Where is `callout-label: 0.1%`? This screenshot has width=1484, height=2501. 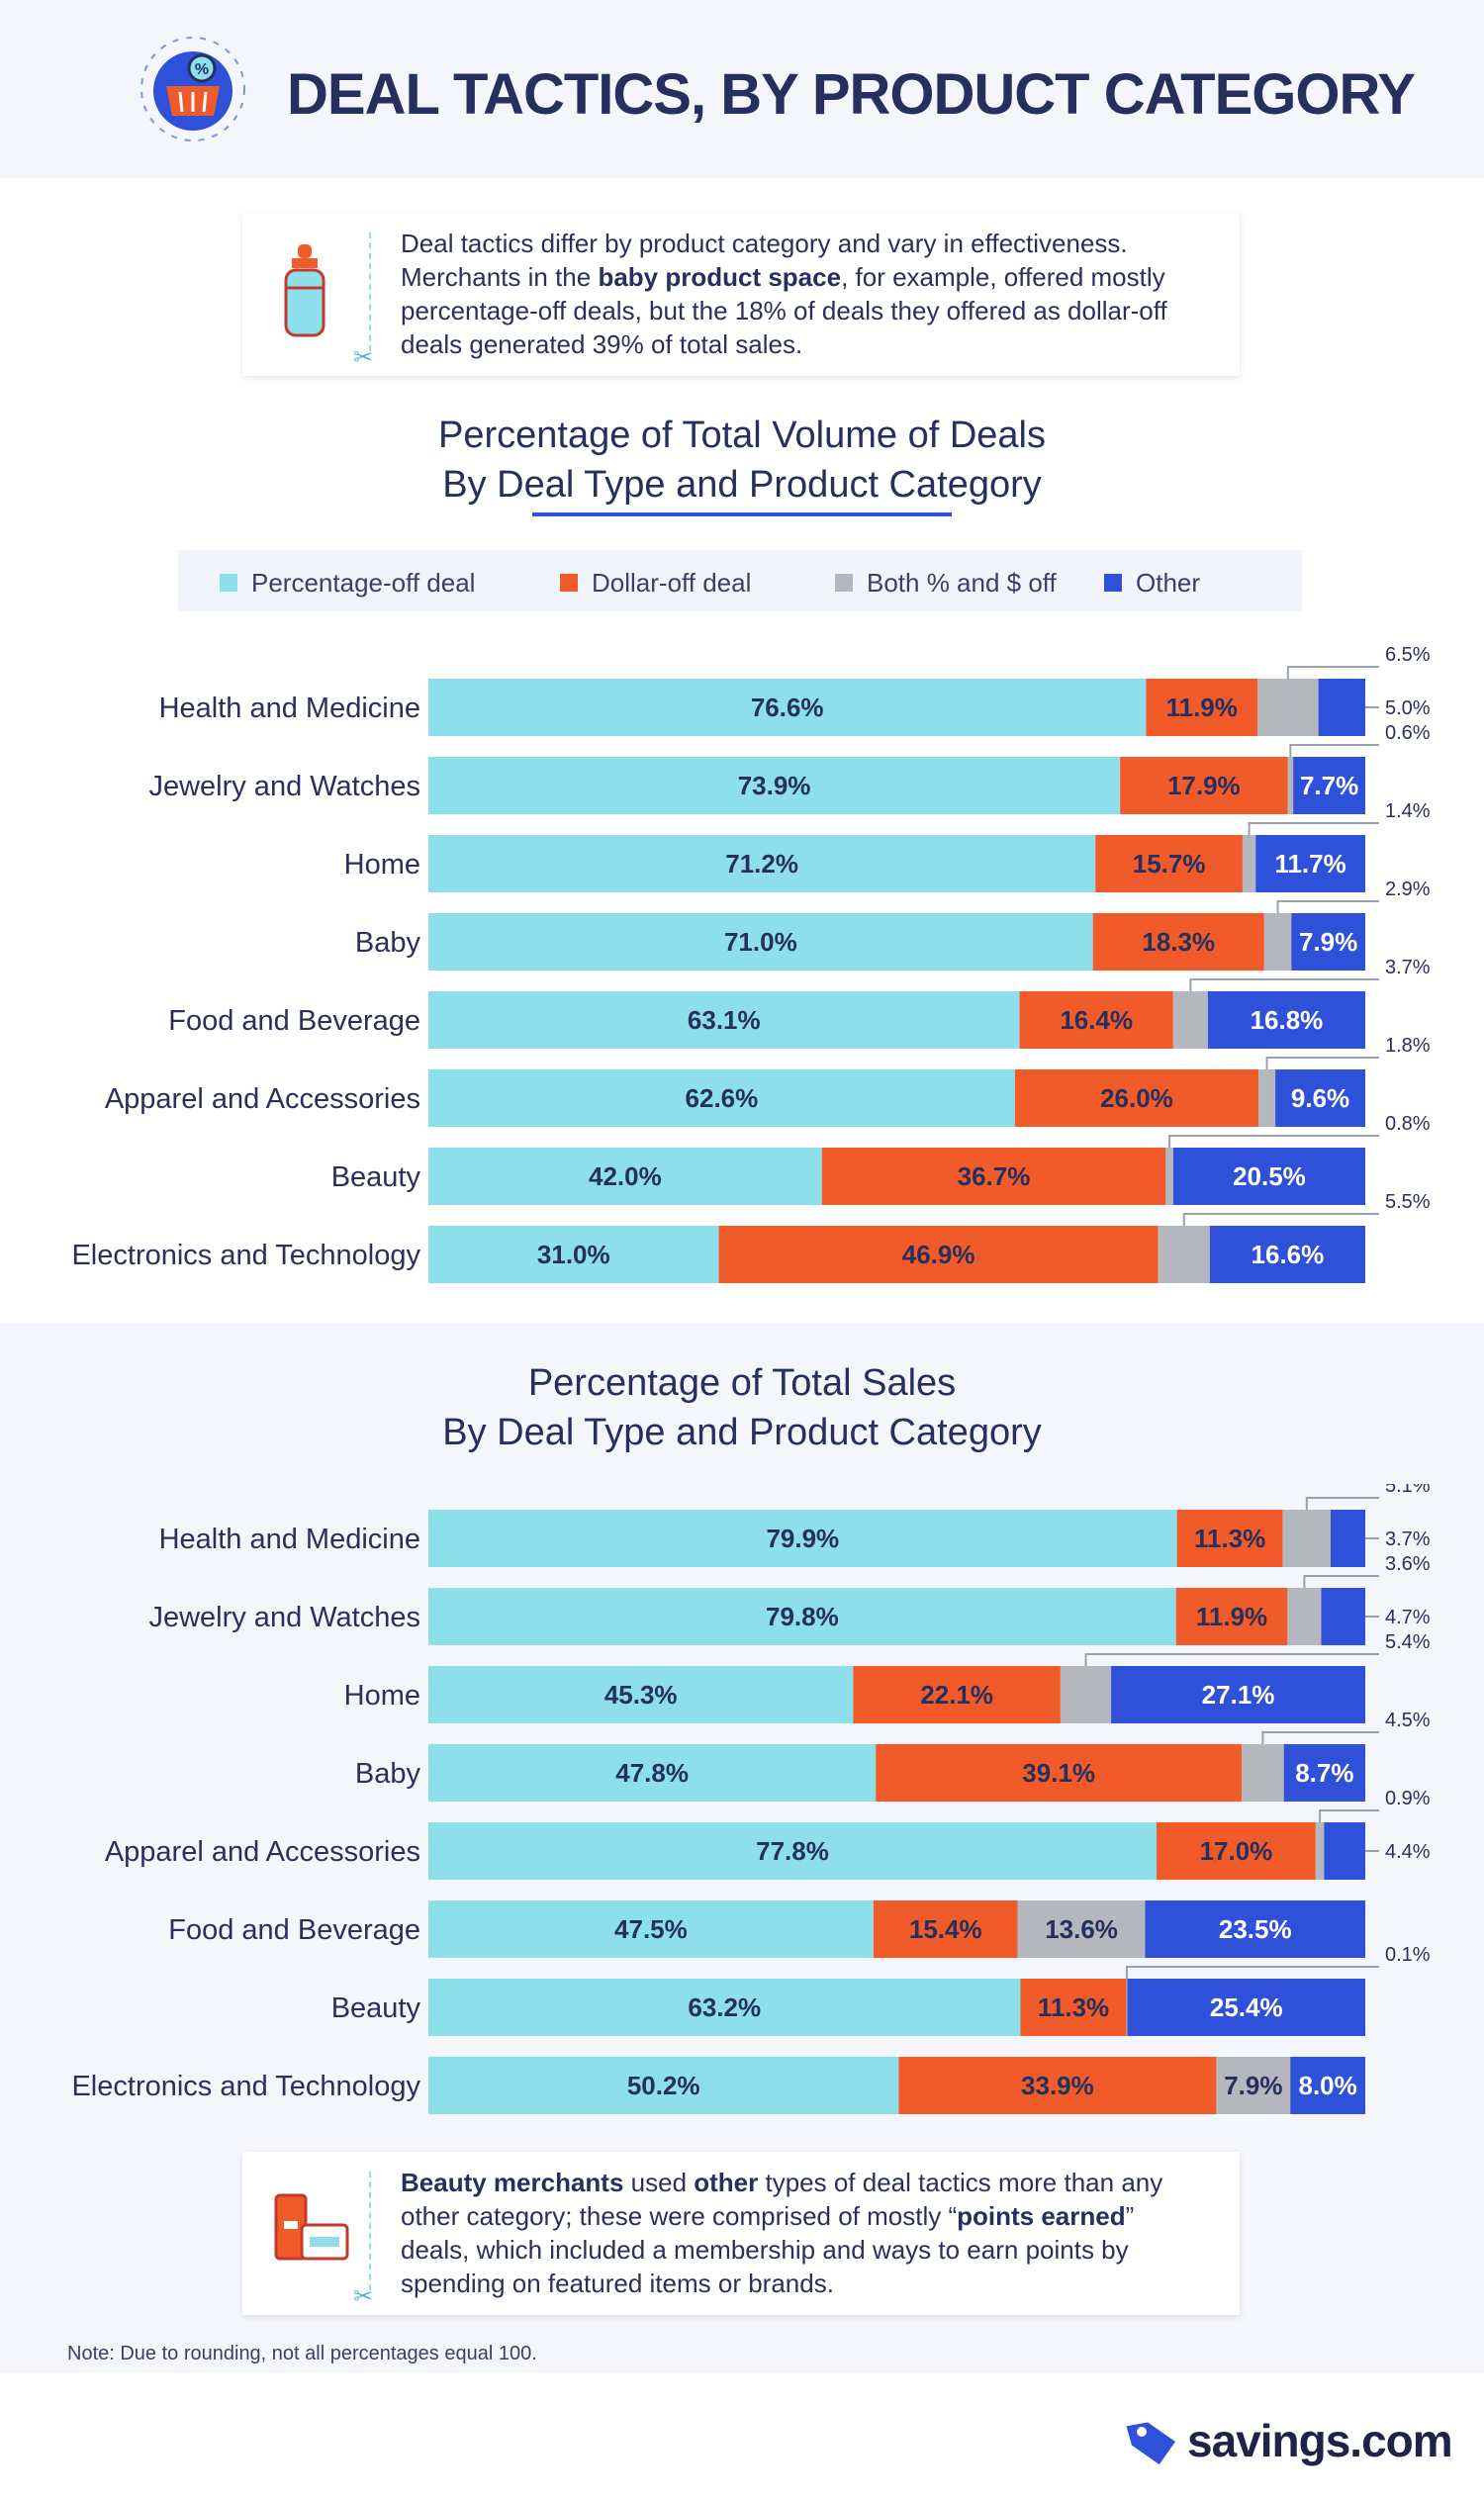
callout-label: 0.1% is located at coordinates (1408, 1955).